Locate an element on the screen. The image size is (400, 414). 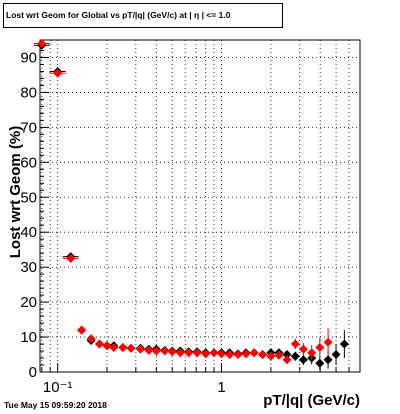
y-tick-label: 70 is located at coordinates (28, 127).